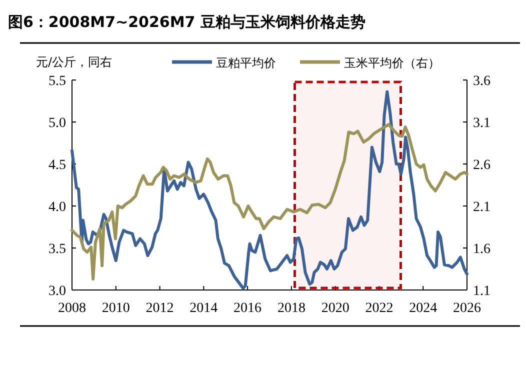  I want to click on y-axis-title: 元/公斤，同右, so click(74, 62).